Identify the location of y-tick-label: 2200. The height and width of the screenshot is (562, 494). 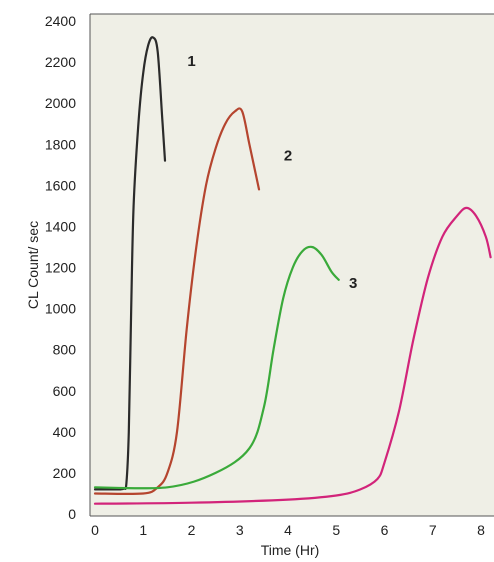
(60, 62).